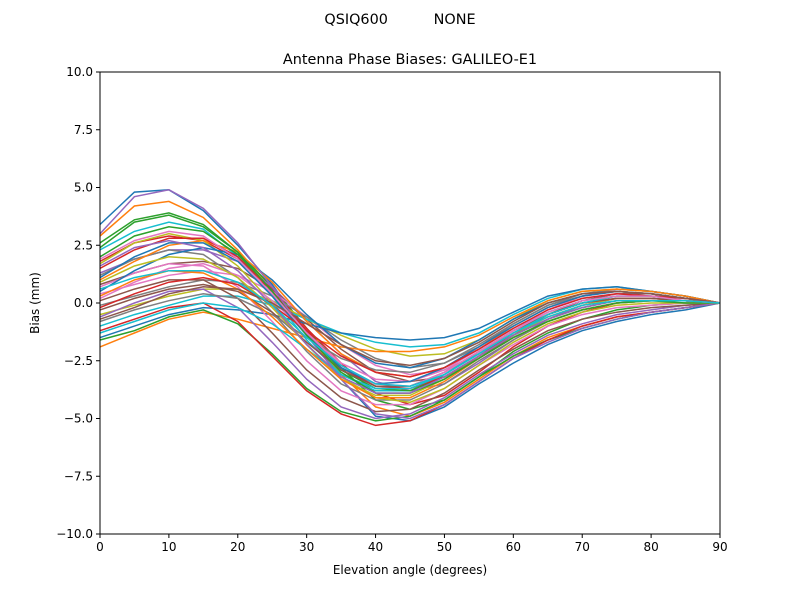 The image size is (800, 600). Describe the element at coordinates (78, 476) in the screenshot. I see `y-tick-label: −7.5` at that location.